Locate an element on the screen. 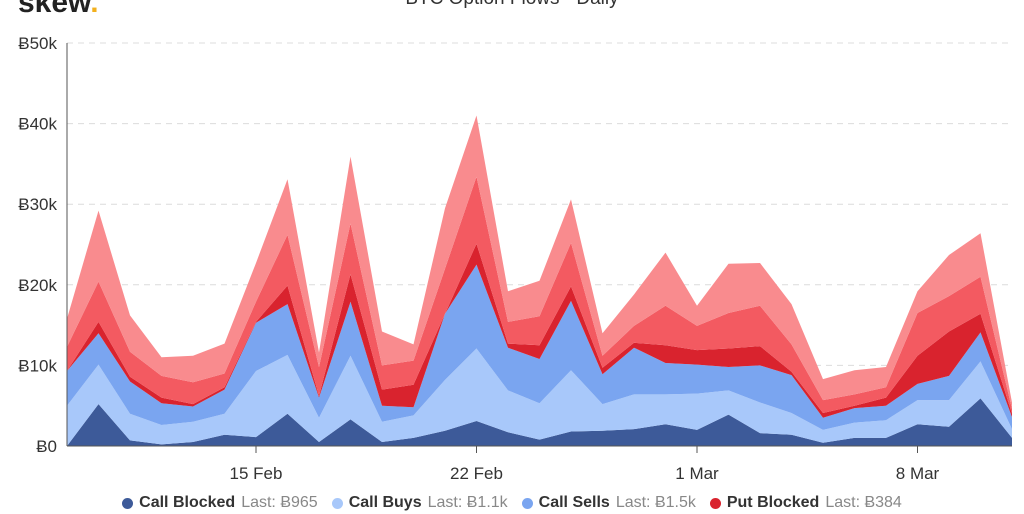  area-call-blocked is located at coordinates (539, 422).